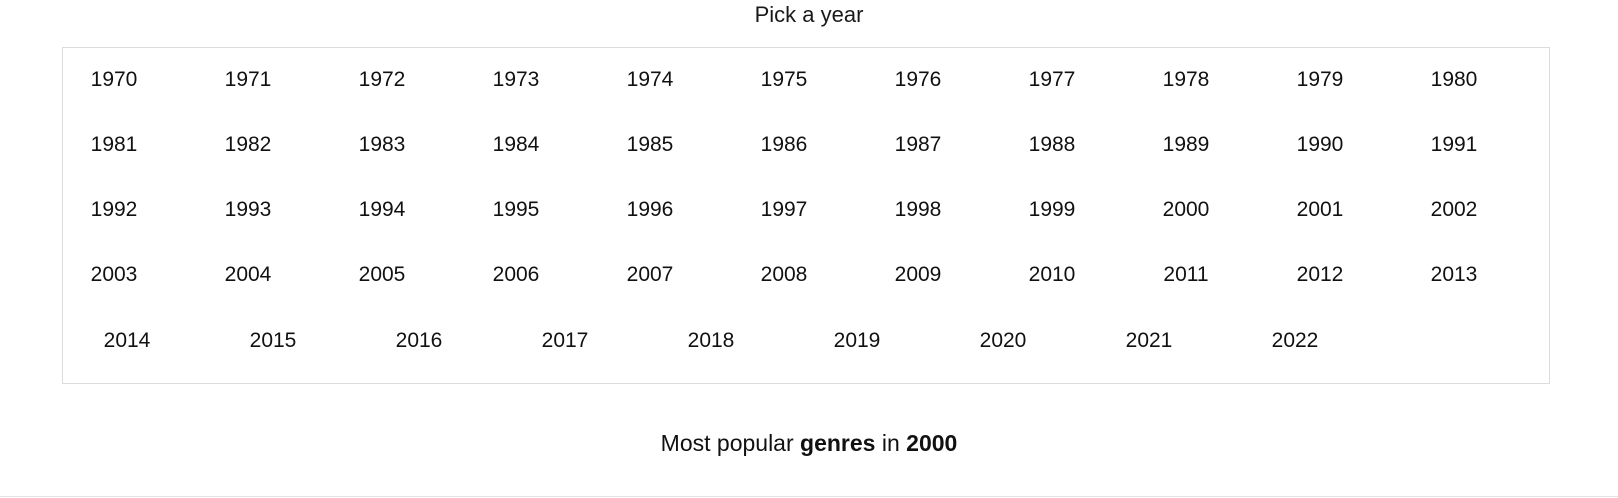 Image resolution: width=1618 pixels, height=498 pixels. What do you see at coordinates (1295, 340) in the screenshot?
I see `year-option: 2022` at bounding box center [1295, 340].